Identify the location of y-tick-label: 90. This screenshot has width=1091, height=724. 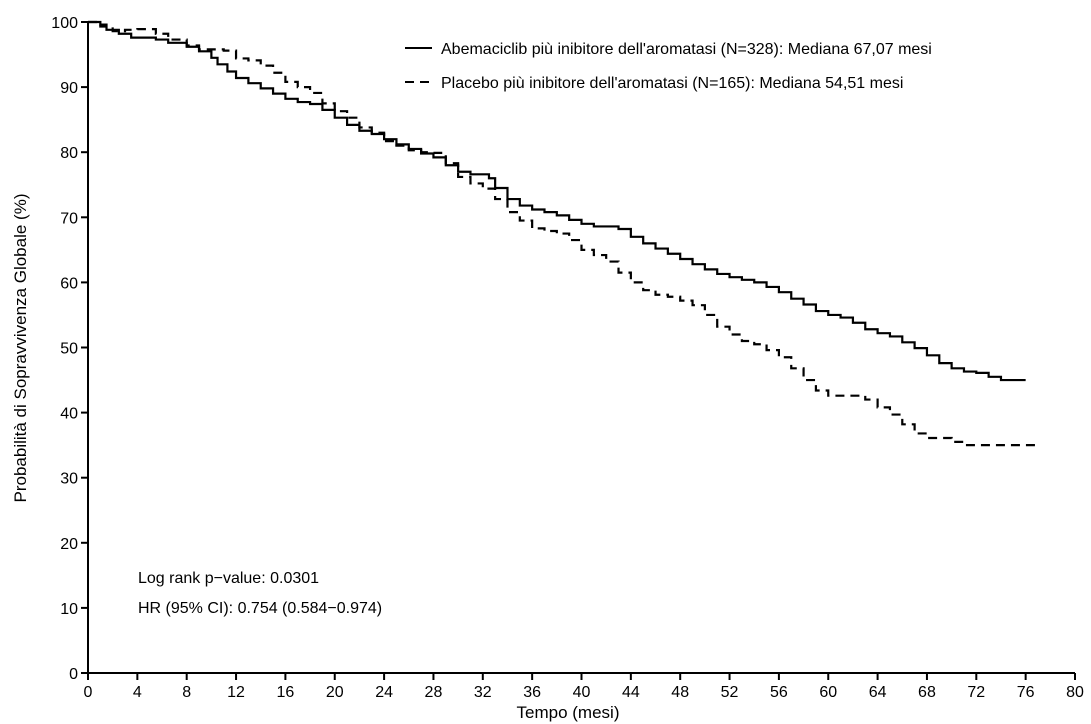
(69, 88).